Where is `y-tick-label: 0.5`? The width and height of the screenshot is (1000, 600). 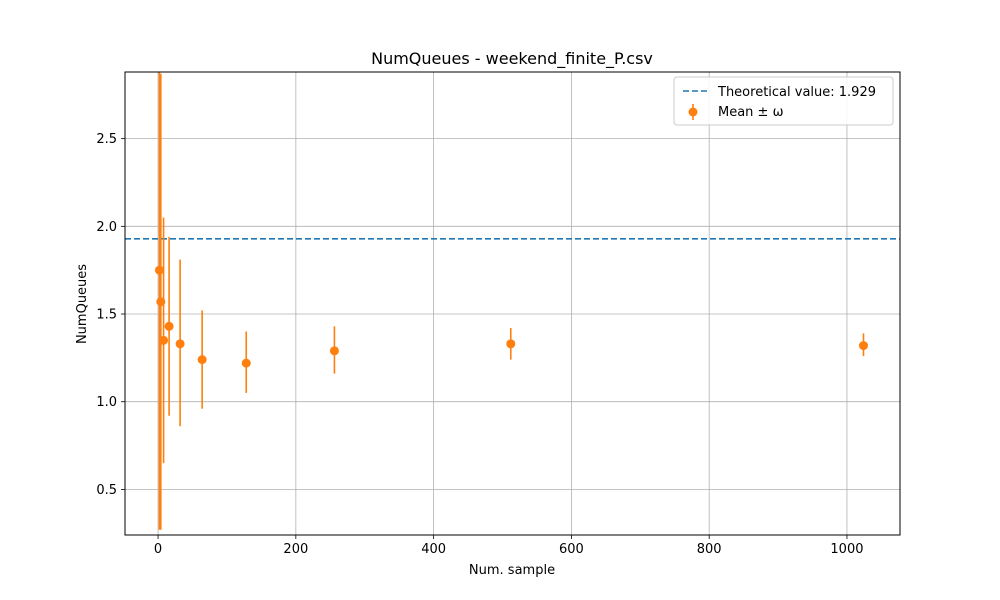
y-tick-label: 0.5 is located at coordinates (106, 490).